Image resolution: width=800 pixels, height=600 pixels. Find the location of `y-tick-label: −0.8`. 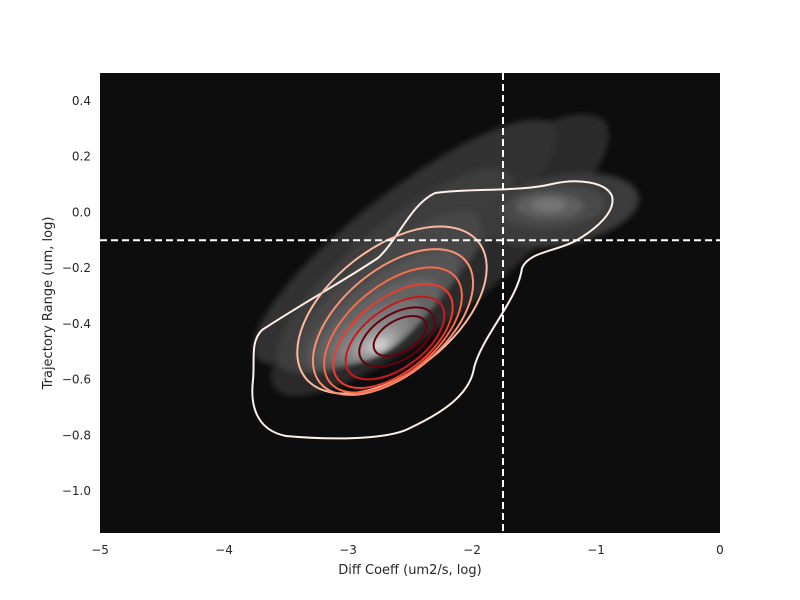

y-tick-label: −0.8 is located at coordinates (76, 435).